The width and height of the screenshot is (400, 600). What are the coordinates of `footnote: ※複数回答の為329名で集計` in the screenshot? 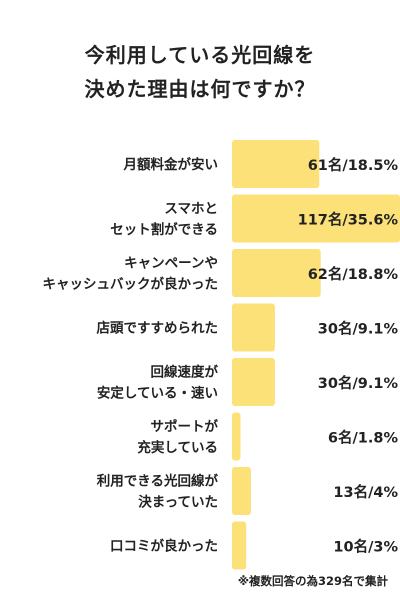 It's located at (312, 581).